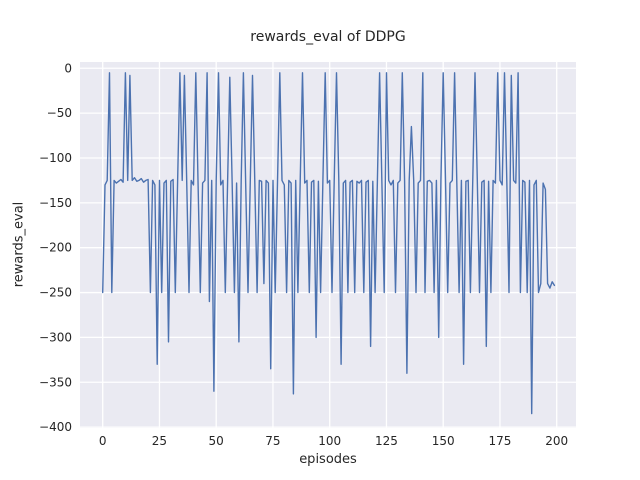  What do you see at coordinates (328, 459) in the screenshot?
I see `x-axis-label: episodes` at bounding box center [328, 459].